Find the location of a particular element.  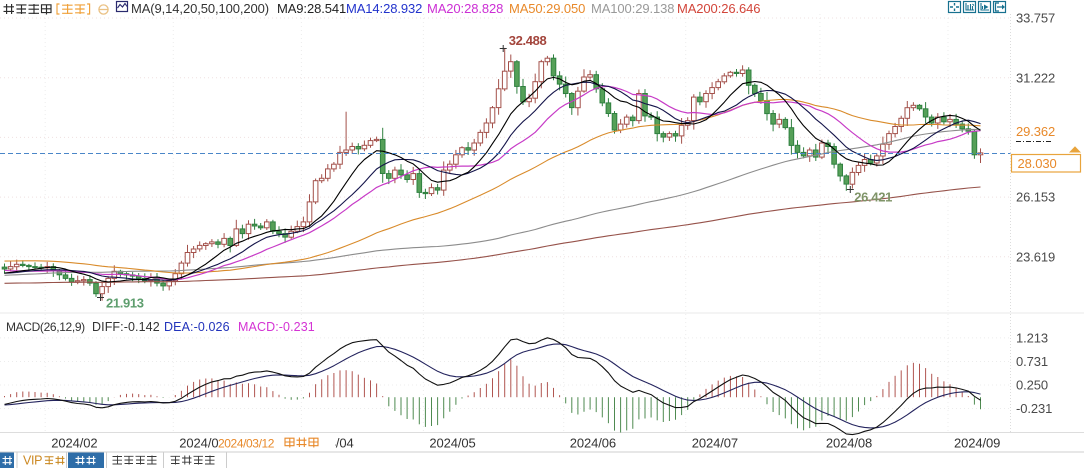

svg-text: 26.153 is located at coordinates (1035, 197).